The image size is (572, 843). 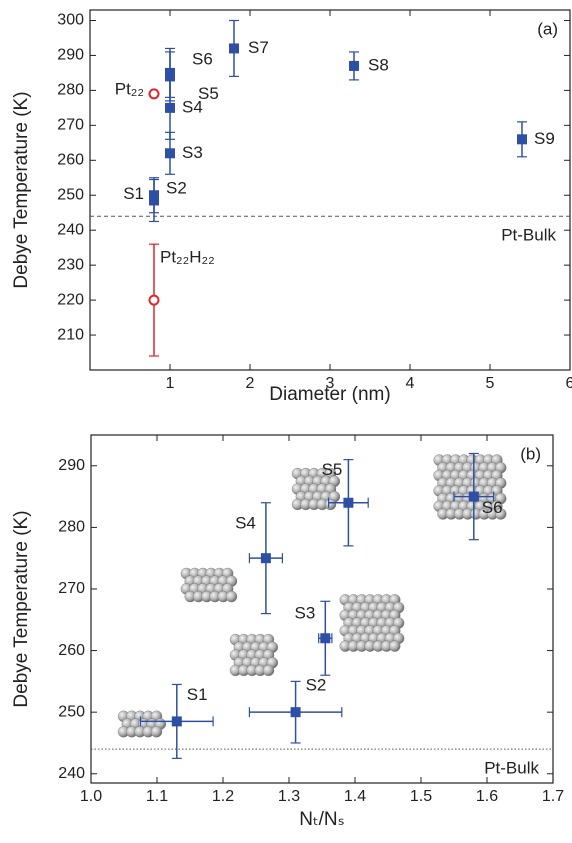 What do you see at coordinates (70, 299) in the screenshot?
I see `y-tick-label: 220` at bounding box center [70, 299].